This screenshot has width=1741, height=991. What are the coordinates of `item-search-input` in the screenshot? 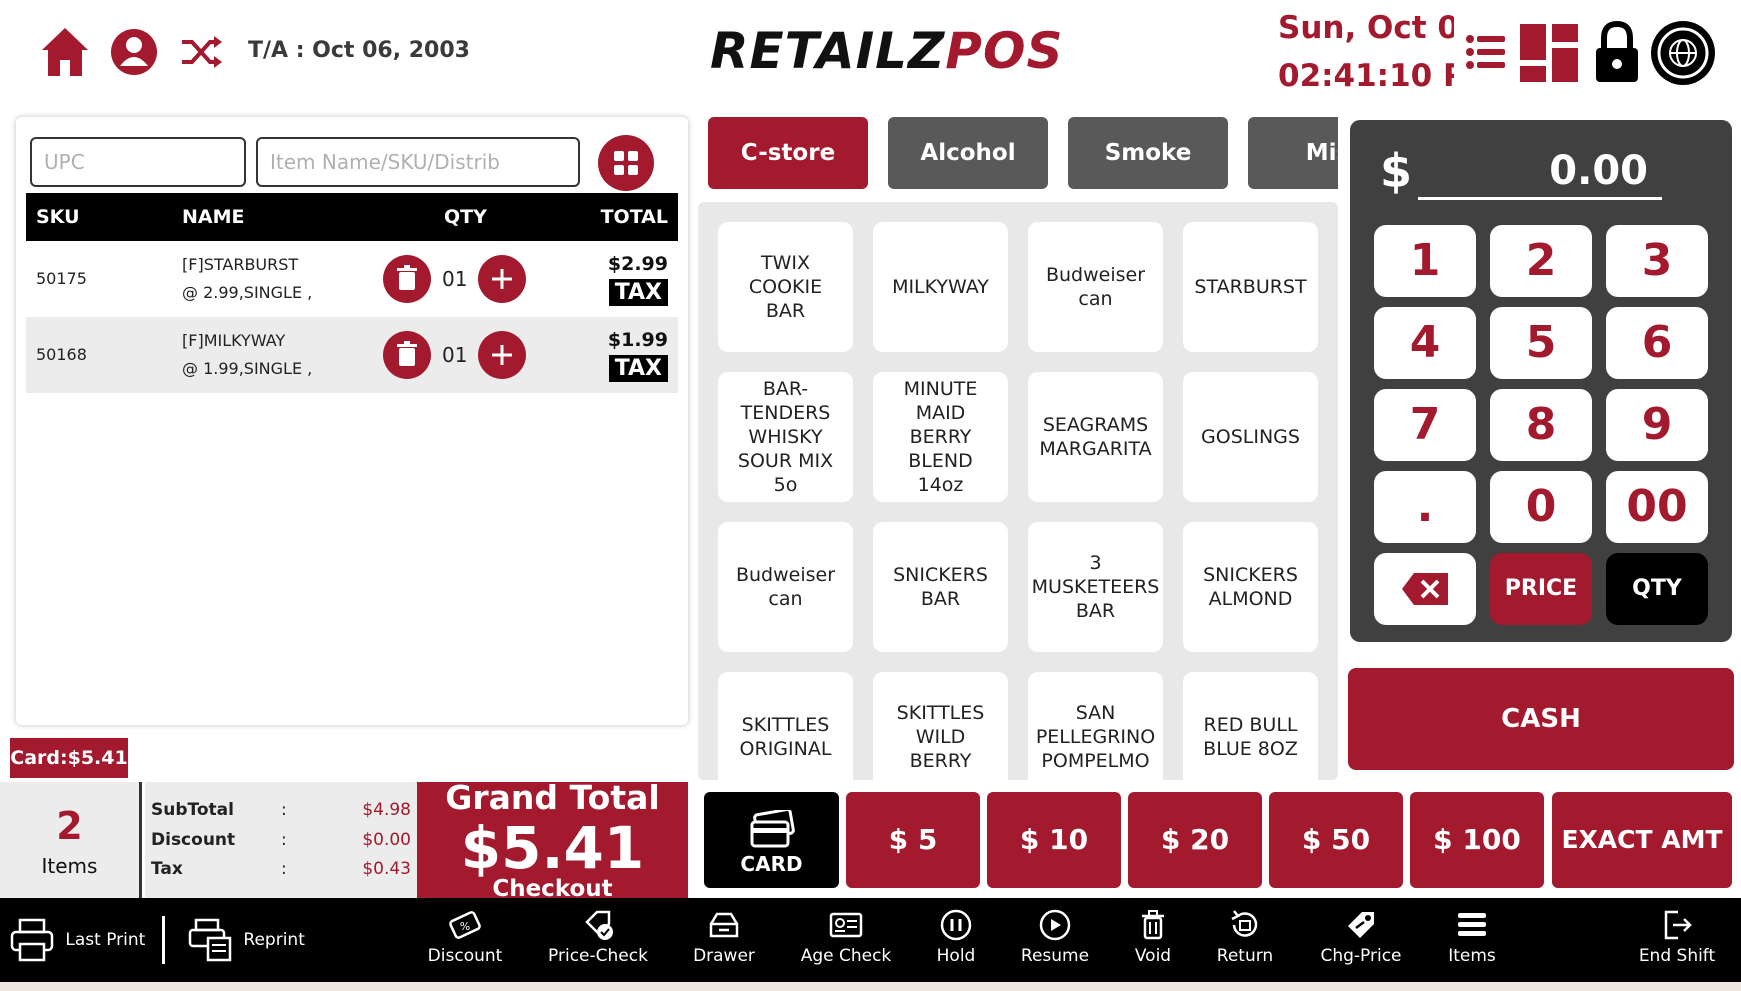 It's located at (418, 162).